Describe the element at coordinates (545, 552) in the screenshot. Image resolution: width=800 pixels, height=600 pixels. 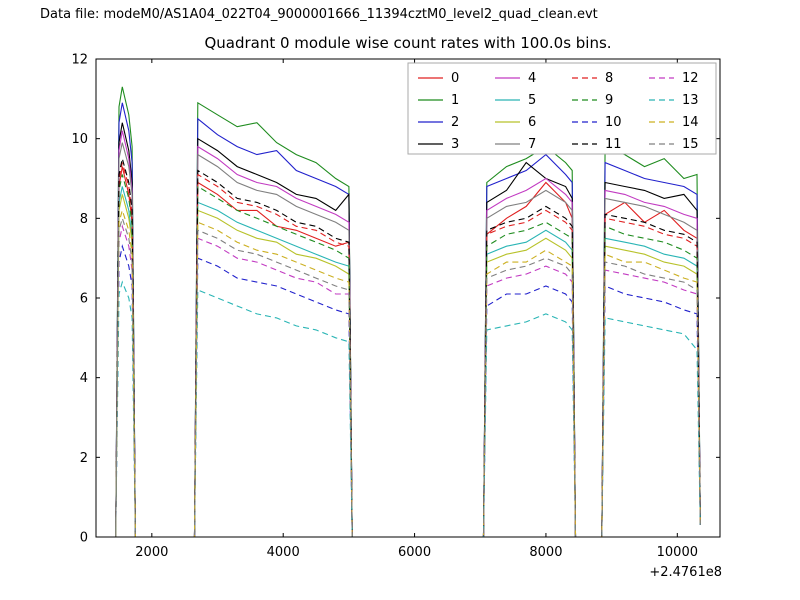
I see `x-tick-label: 8000` at that location.